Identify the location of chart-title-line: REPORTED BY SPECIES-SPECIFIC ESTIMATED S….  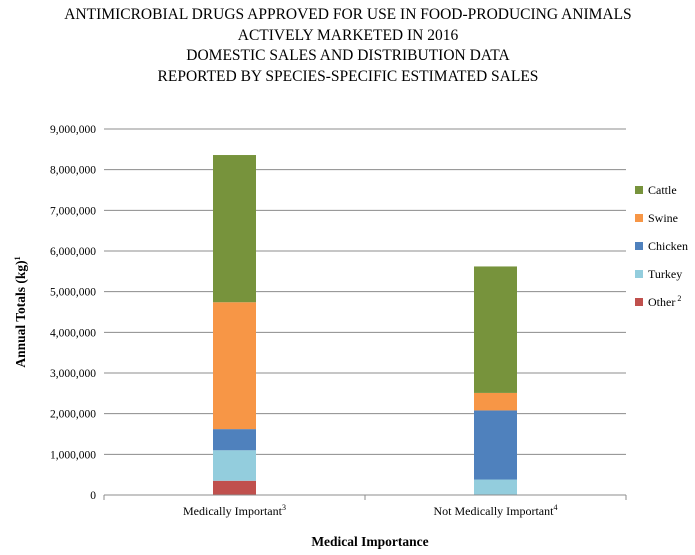
(348, 76).